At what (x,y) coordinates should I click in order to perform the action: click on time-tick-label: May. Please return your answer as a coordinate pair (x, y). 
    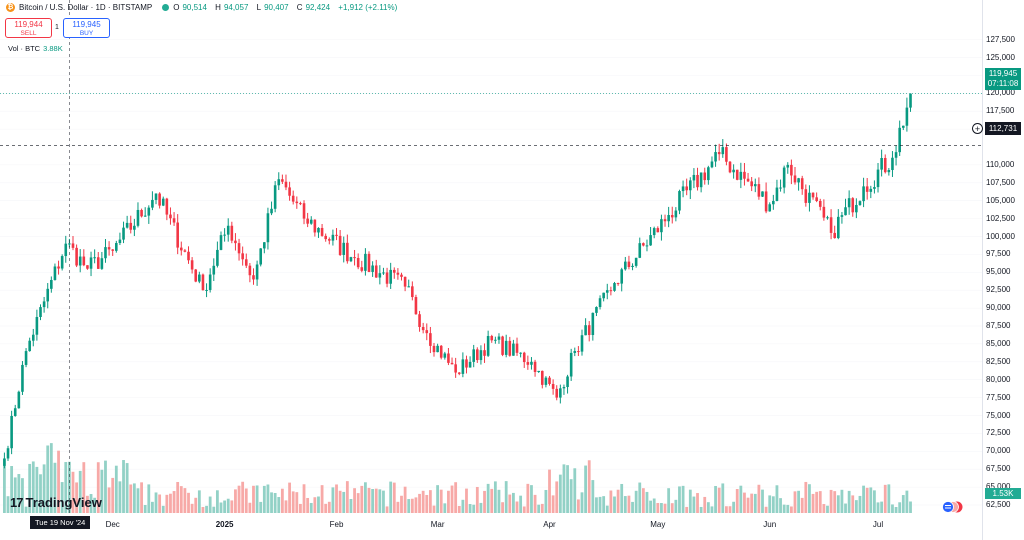
    Looking at the image, I should click on (658, 524).